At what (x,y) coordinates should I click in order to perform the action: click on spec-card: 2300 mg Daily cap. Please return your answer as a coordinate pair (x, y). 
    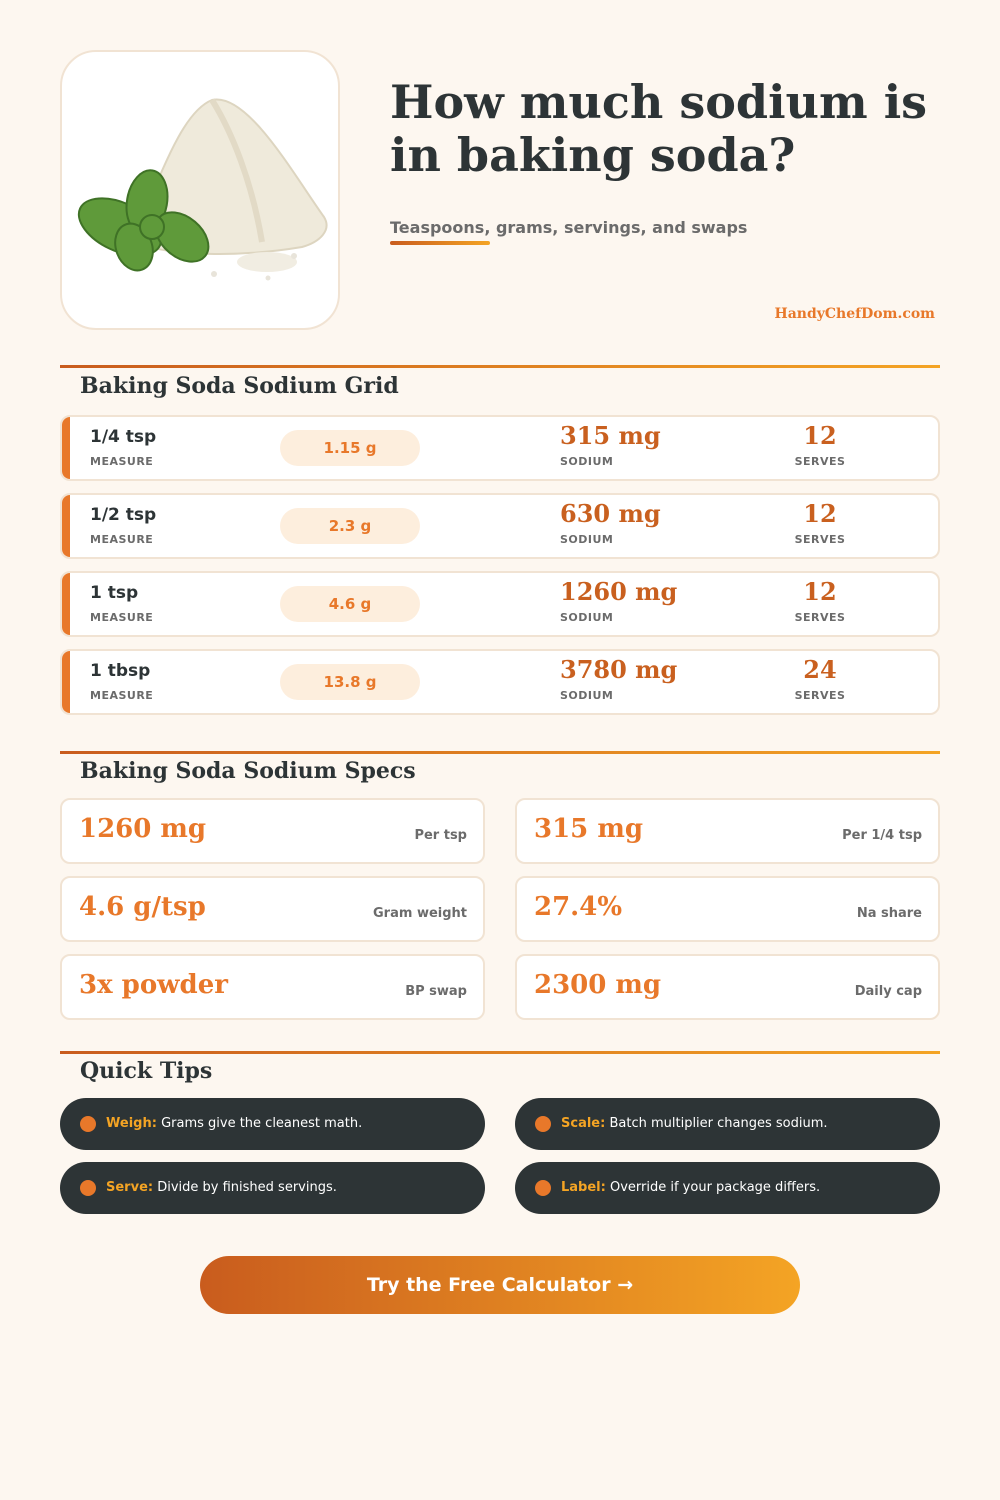
    Looking at the image, I should click on (727, 987).